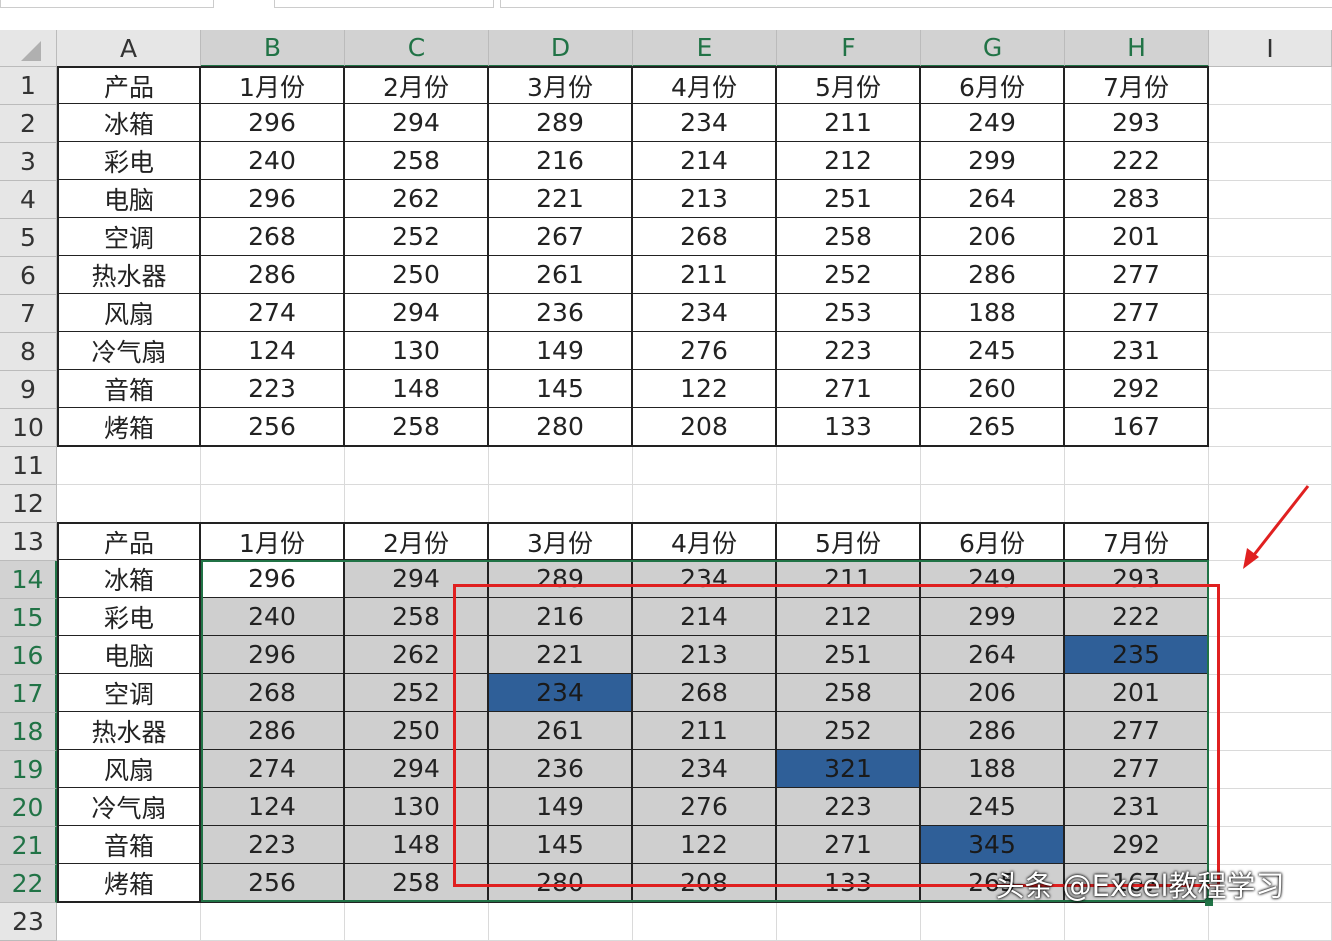 The height and width of the screenshot is (941, 1332). What do you see at coordinates (993, 161) in the screenshot?
I see `data-cell: 299` at bounding box center [993, 161].